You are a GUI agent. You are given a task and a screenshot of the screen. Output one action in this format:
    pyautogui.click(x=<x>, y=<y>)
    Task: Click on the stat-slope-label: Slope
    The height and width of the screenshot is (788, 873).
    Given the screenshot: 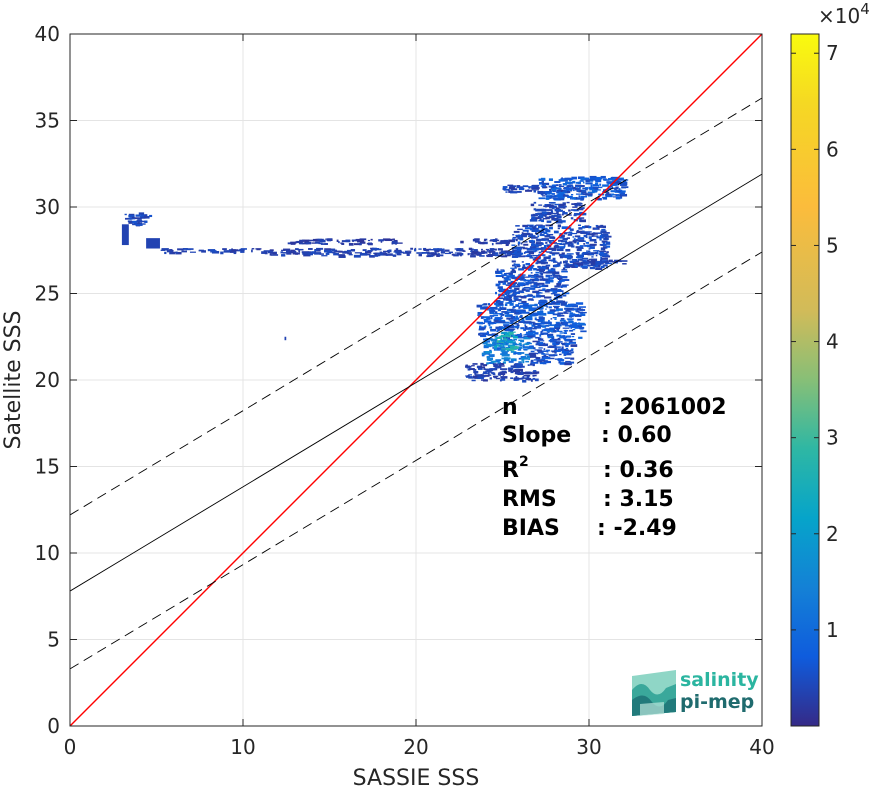 What is the action you would take?
    pyautogui.click(x=536, y=435)
    